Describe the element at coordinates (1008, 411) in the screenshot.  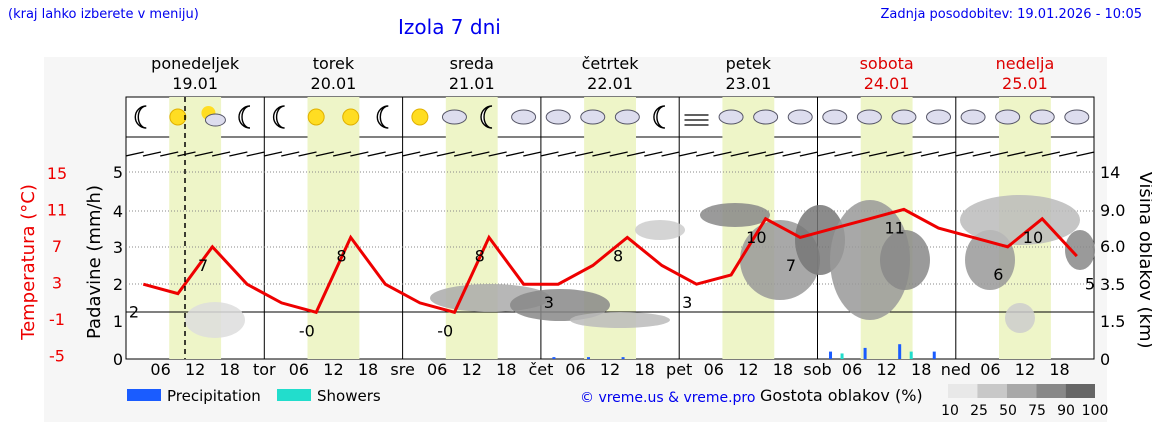
I see `svg-text: 50` at that location.